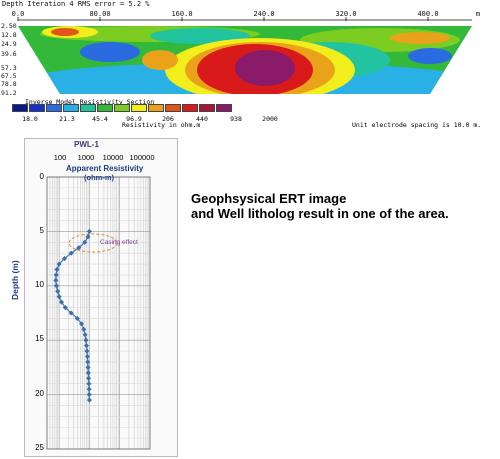  What do you see at coordinates (18, 14) in the screenshot?
I see `ert-x-tick: 0.0` at bounding box center [18, 14].